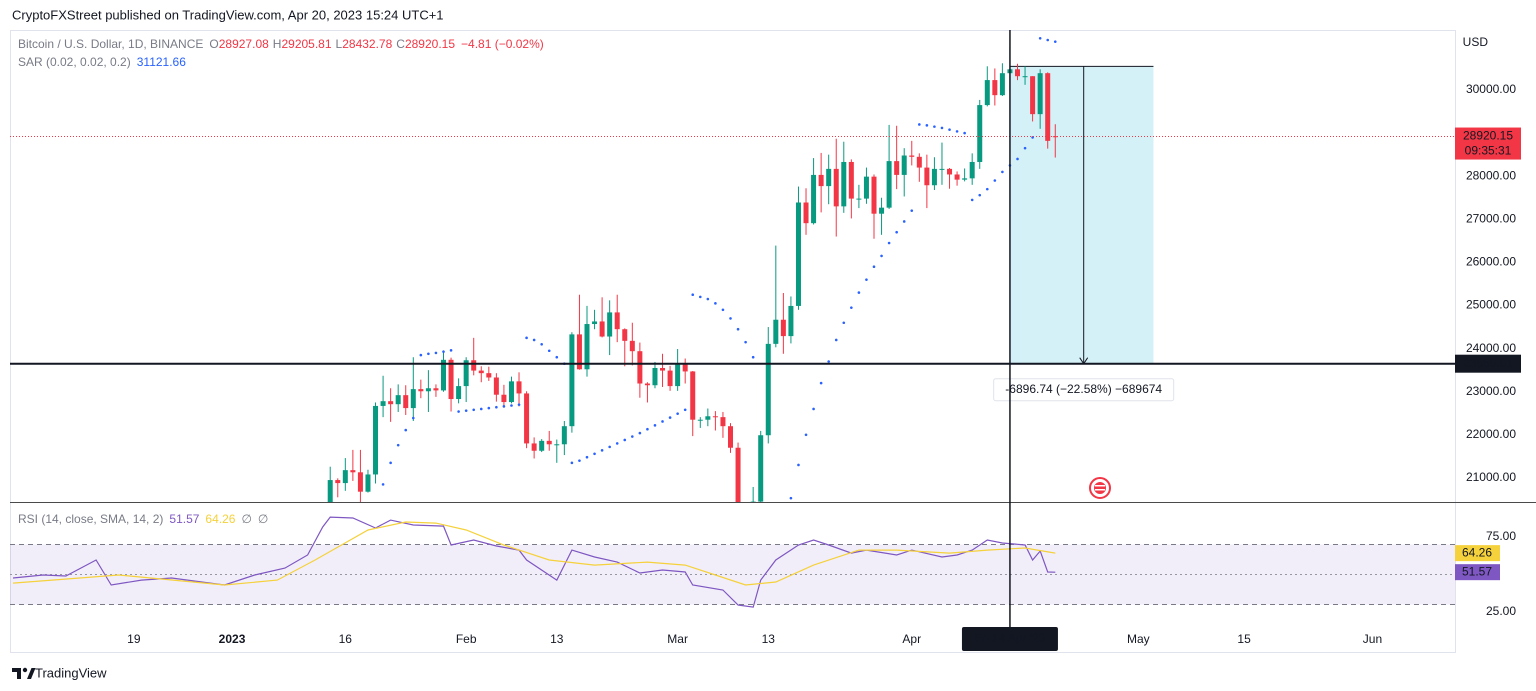  I want to click on event-icon, so click(1100, 488).